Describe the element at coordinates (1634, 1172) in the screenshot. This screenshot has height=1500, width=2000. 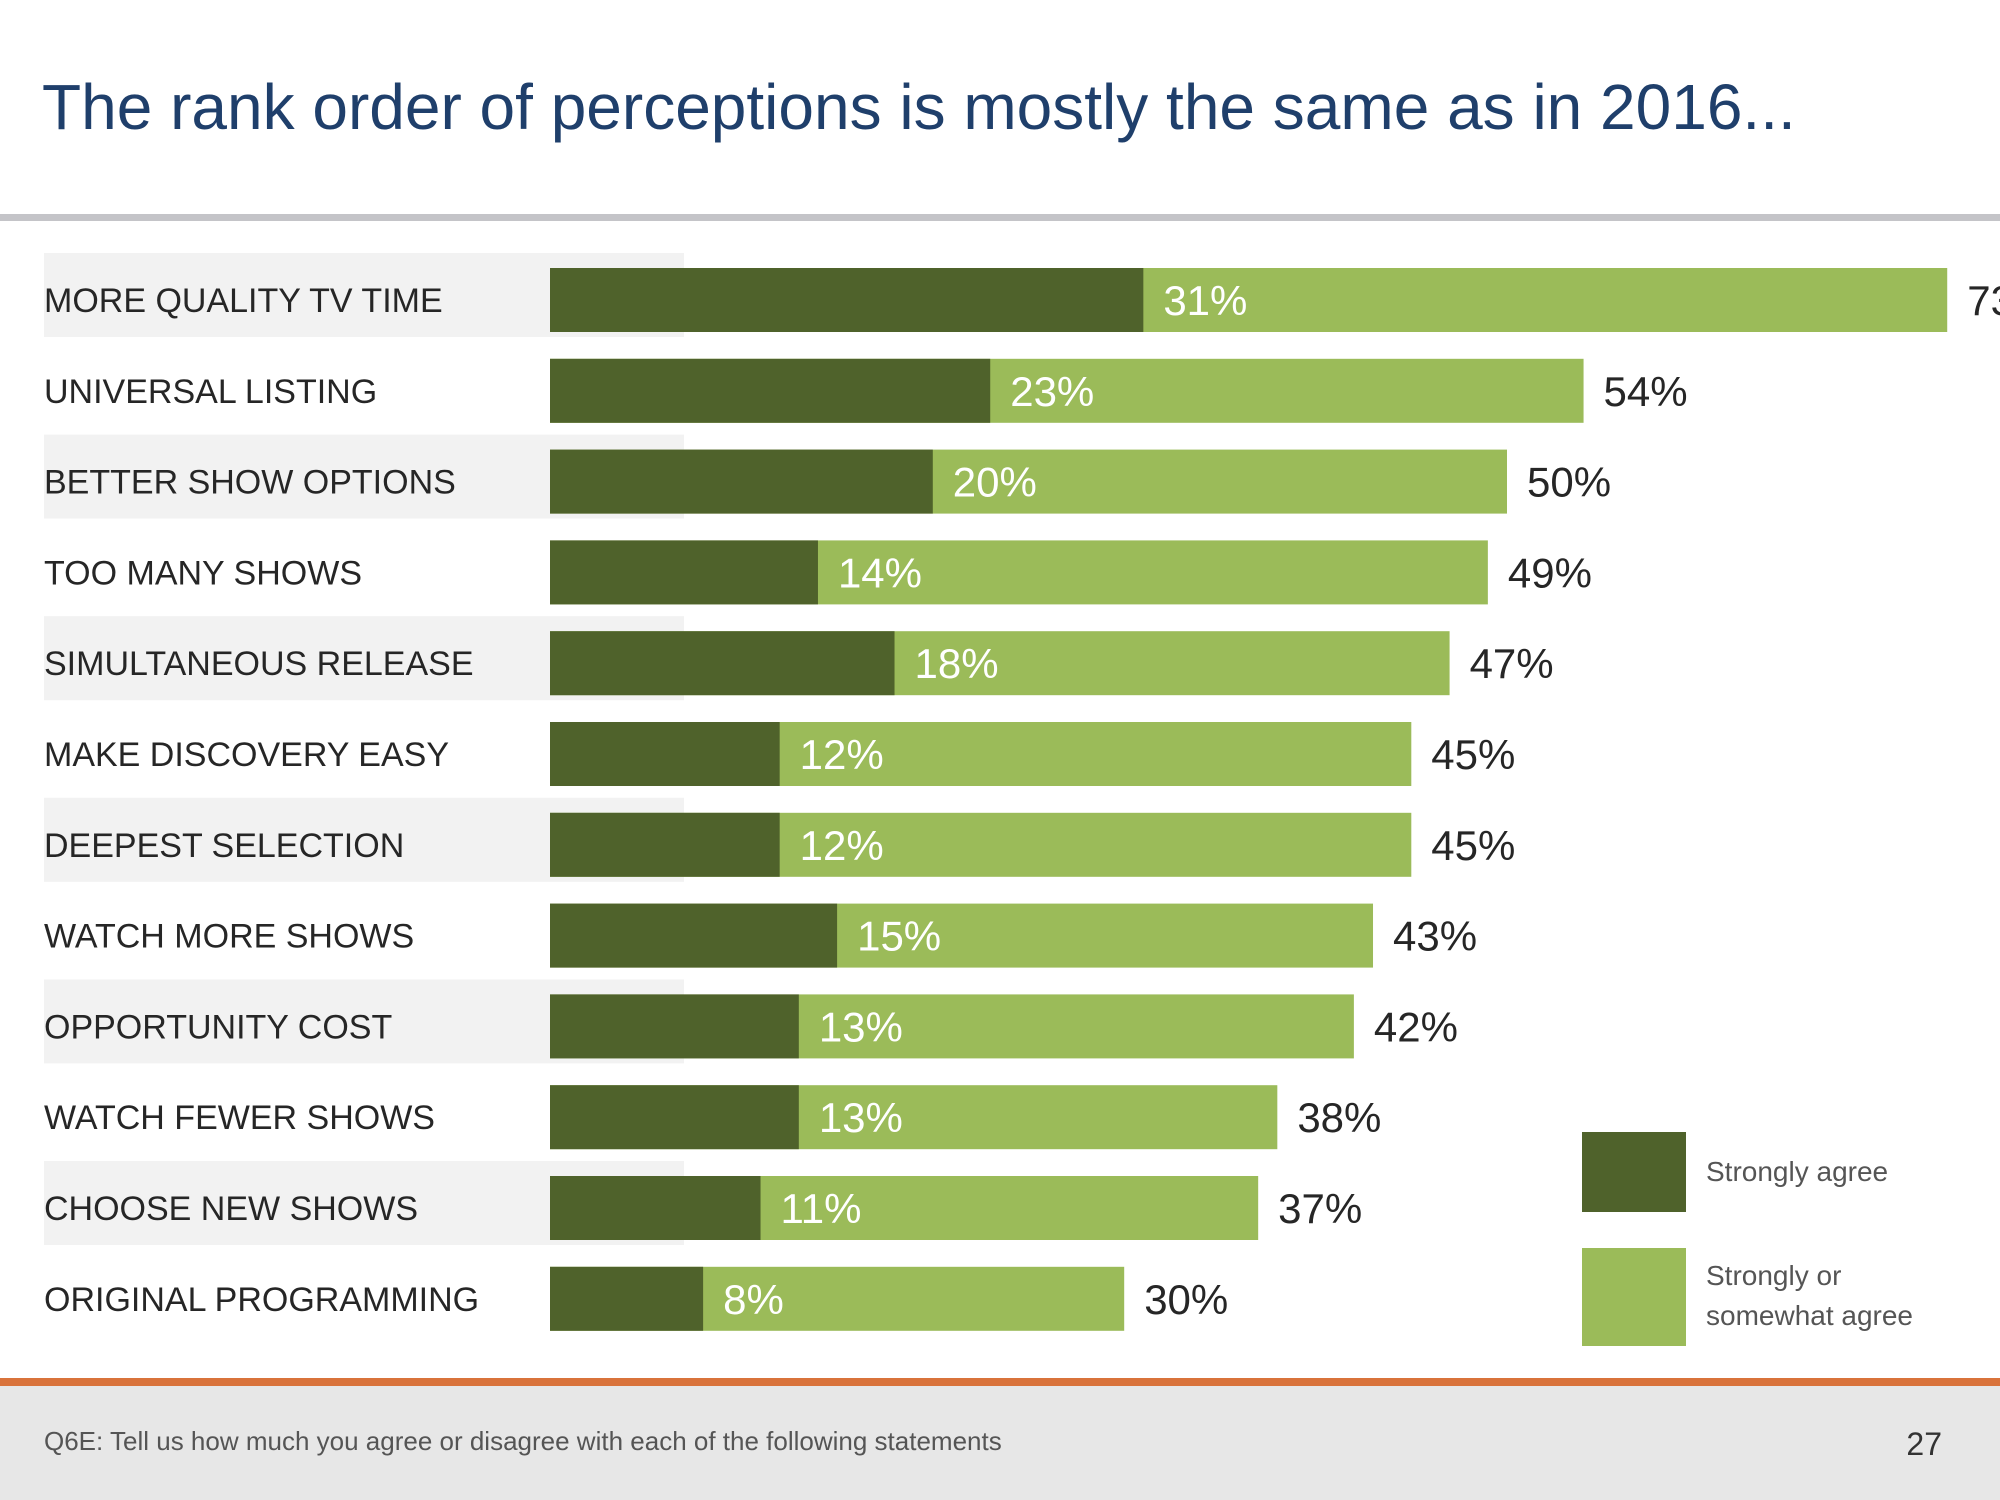
I see `legend-swatch-strongly-agree` at that location.